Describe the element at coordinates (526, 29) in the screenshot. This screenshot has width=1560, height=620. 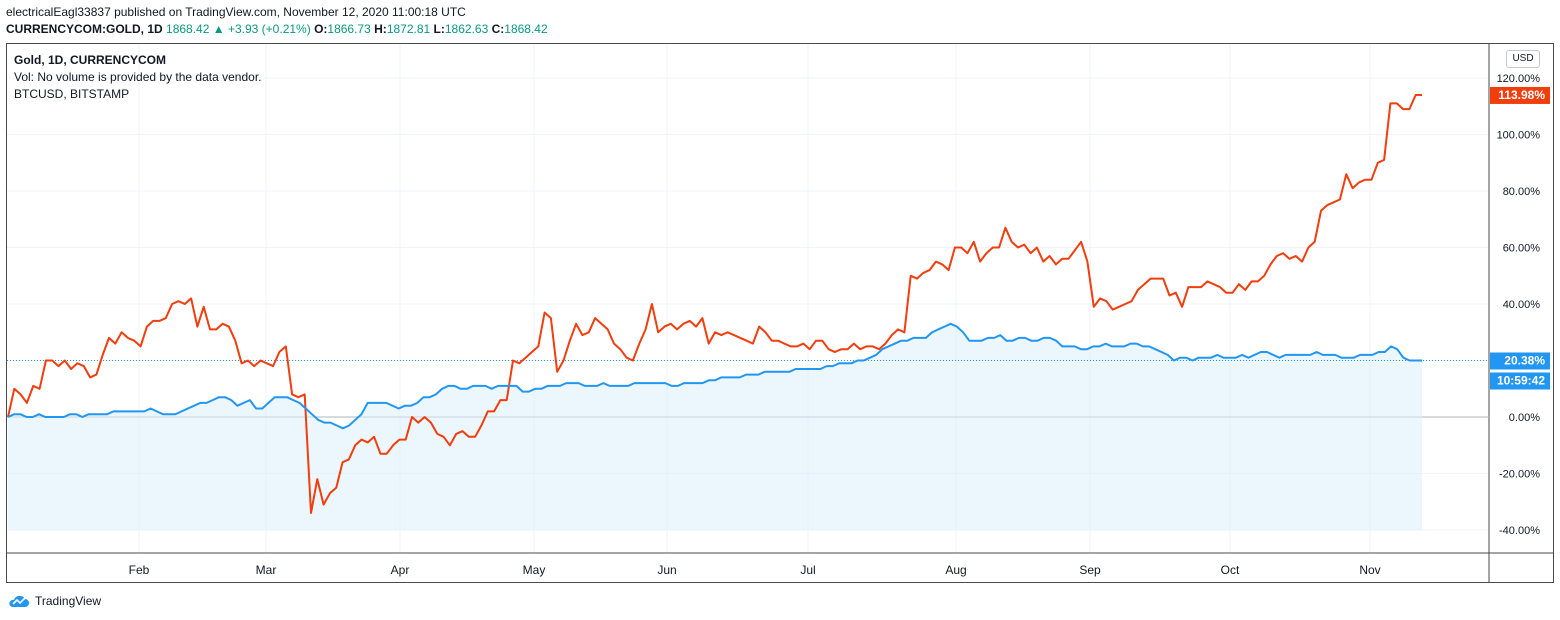
I see `close-value: 1868.42` at that location.